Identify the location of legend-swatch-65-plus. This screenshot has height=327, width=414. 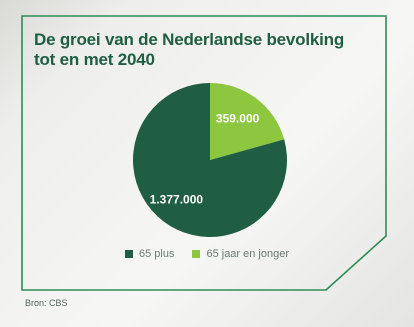
(128, 254).